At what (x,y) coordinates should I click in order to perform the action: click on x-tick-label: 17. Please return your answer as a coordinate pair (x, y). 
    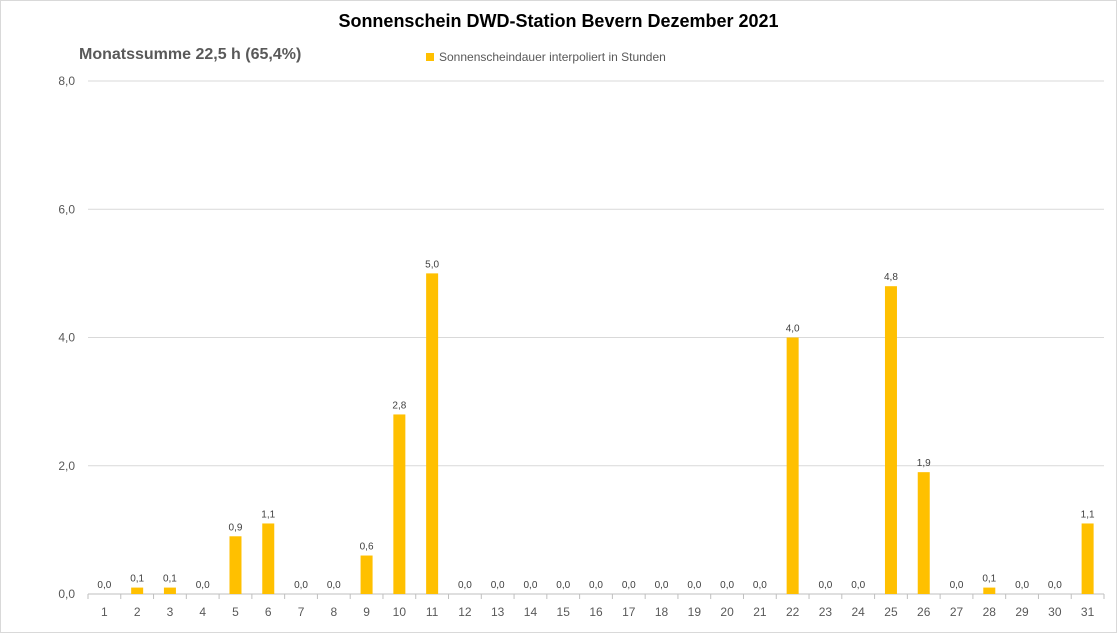
    Looking at the image, I should click on (629, 612).